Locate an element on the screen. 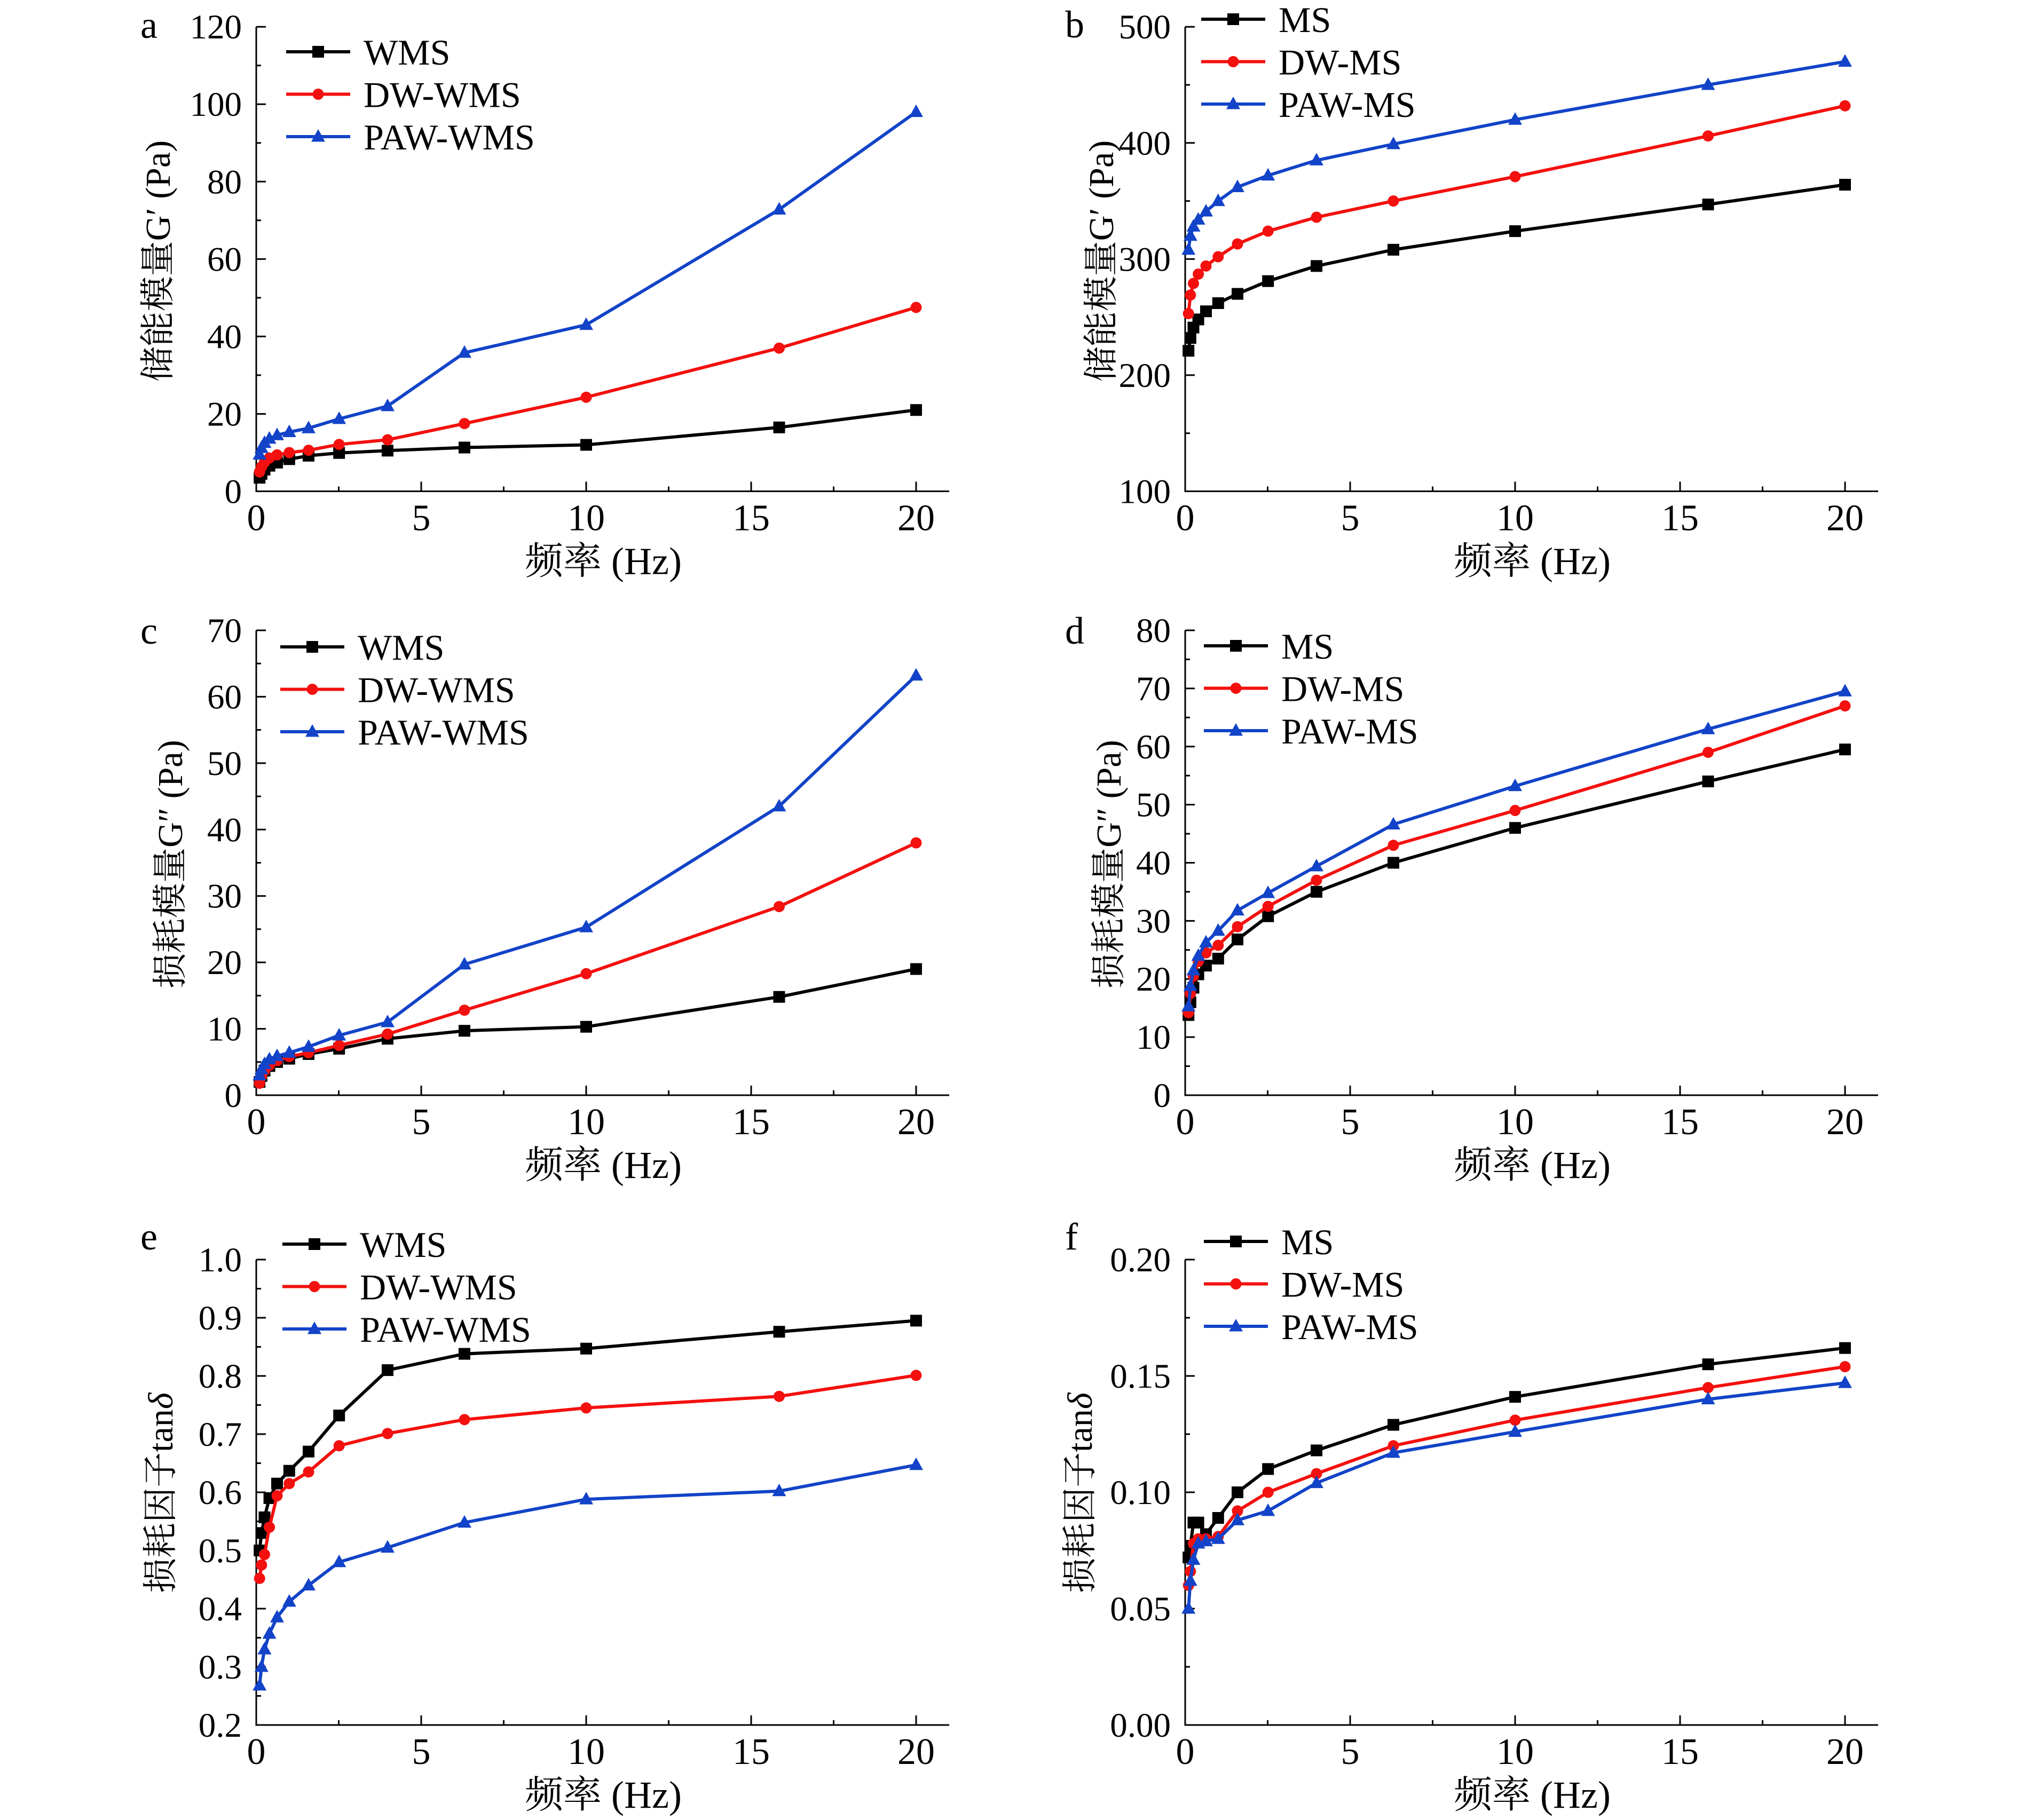  svg-text: 0.5 is located at coordinates (220, 1551).